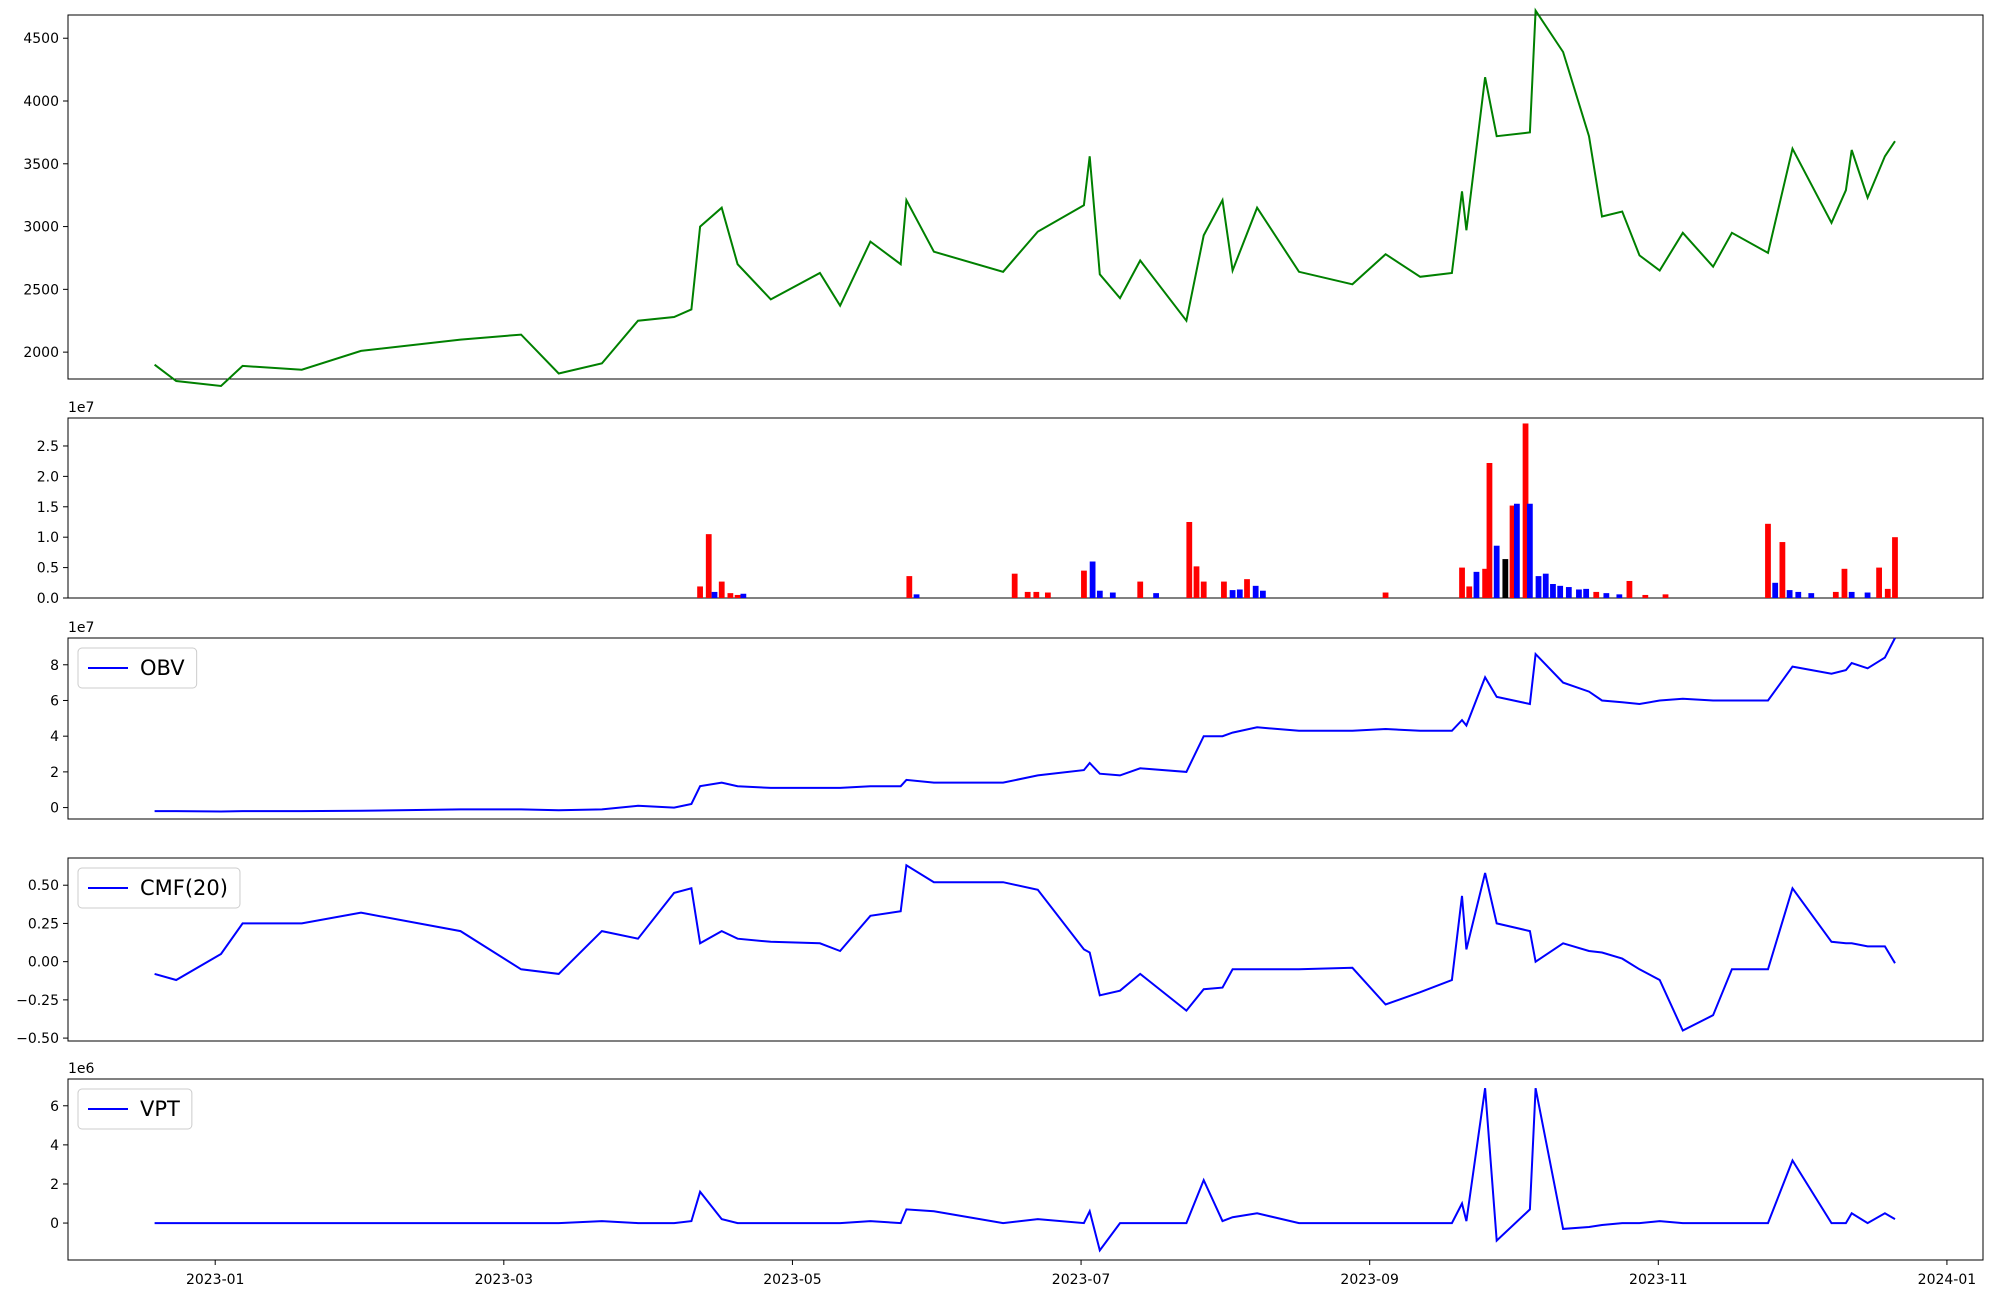 Image resolution: width=2000 pixels, height=1300 pixels. What do you see at coordinates (37, 1039) in the screenshot?
I see `y-tick-label: −0.50` at bounding box center [37, 1039].